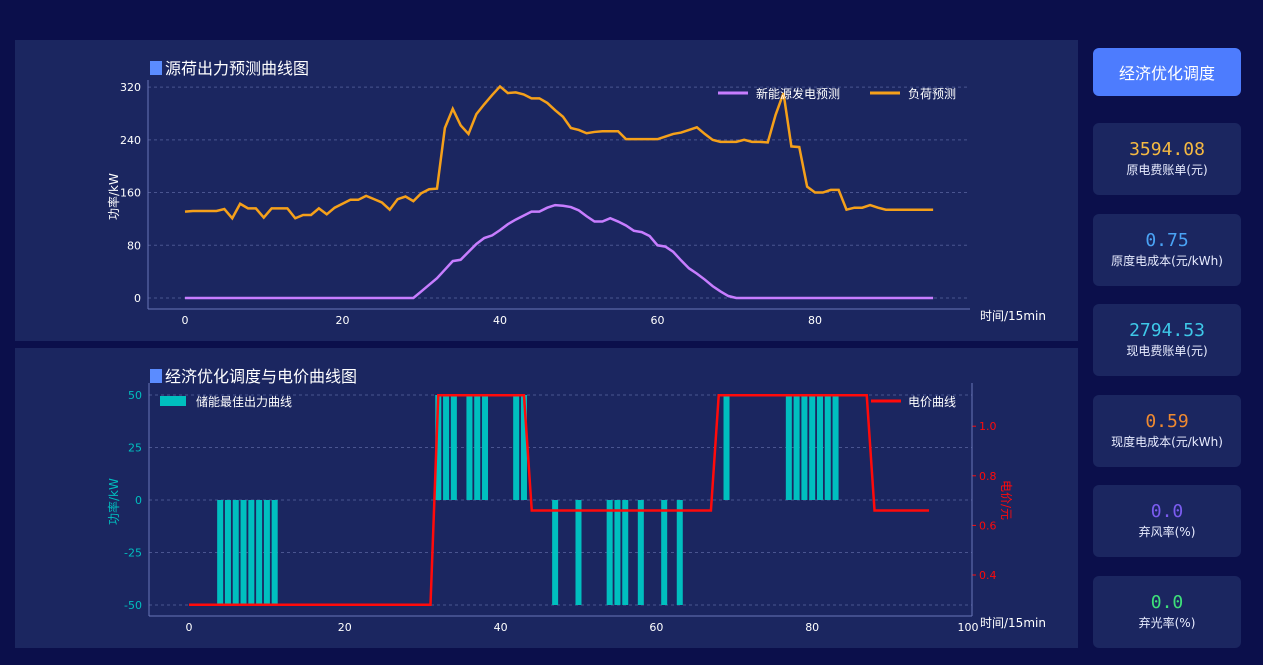  What do you see at coordinates (134, 245) in the screenshot?
I see `y-tick-label: 80` at bounding box center [134, 245].